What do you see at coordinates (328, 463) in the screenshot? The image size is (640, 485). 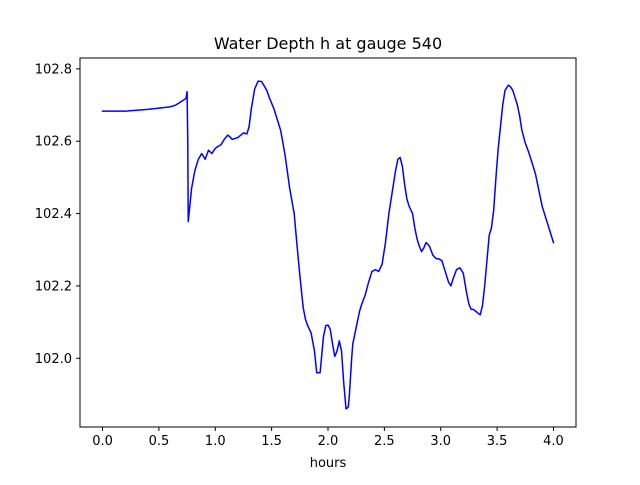 I see `x-axis-label: hours` at bounding box center [328, 463].